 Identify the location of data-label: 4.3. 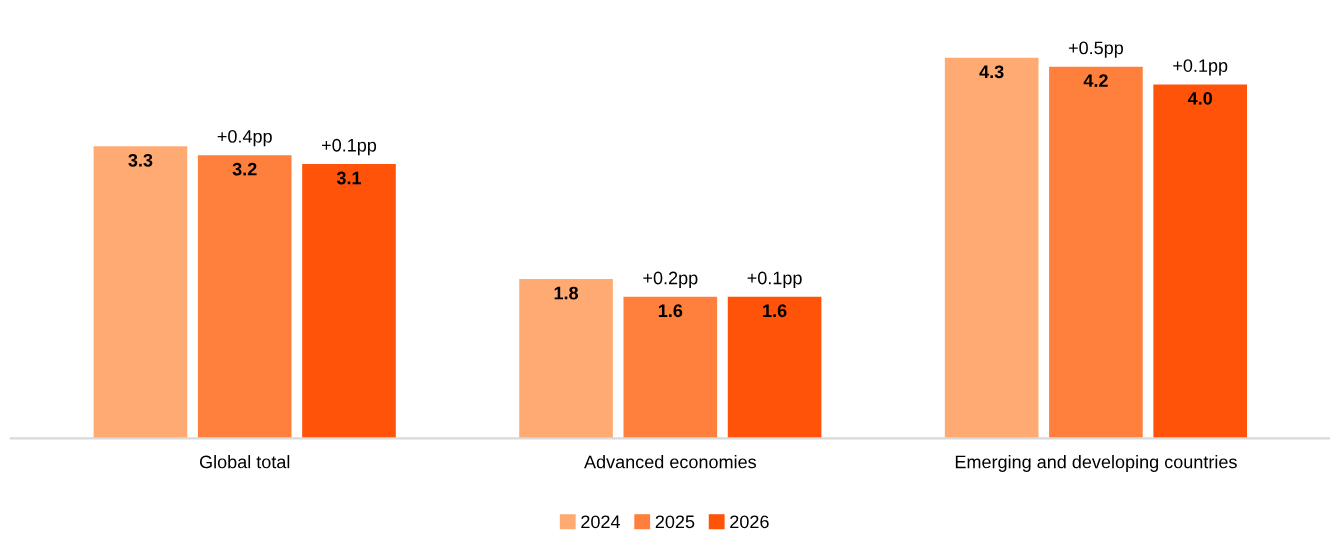
(991, 72).